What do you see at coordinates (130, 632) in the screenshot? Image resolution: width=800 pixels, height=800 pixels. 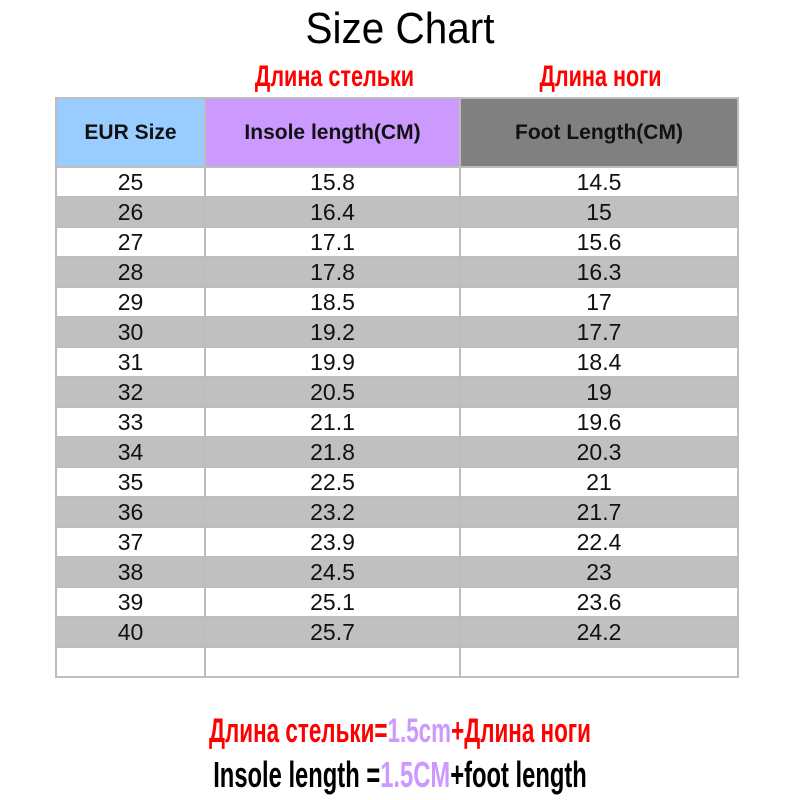 I see `cell-eur-size: 40` at bounding box center [130, 632].